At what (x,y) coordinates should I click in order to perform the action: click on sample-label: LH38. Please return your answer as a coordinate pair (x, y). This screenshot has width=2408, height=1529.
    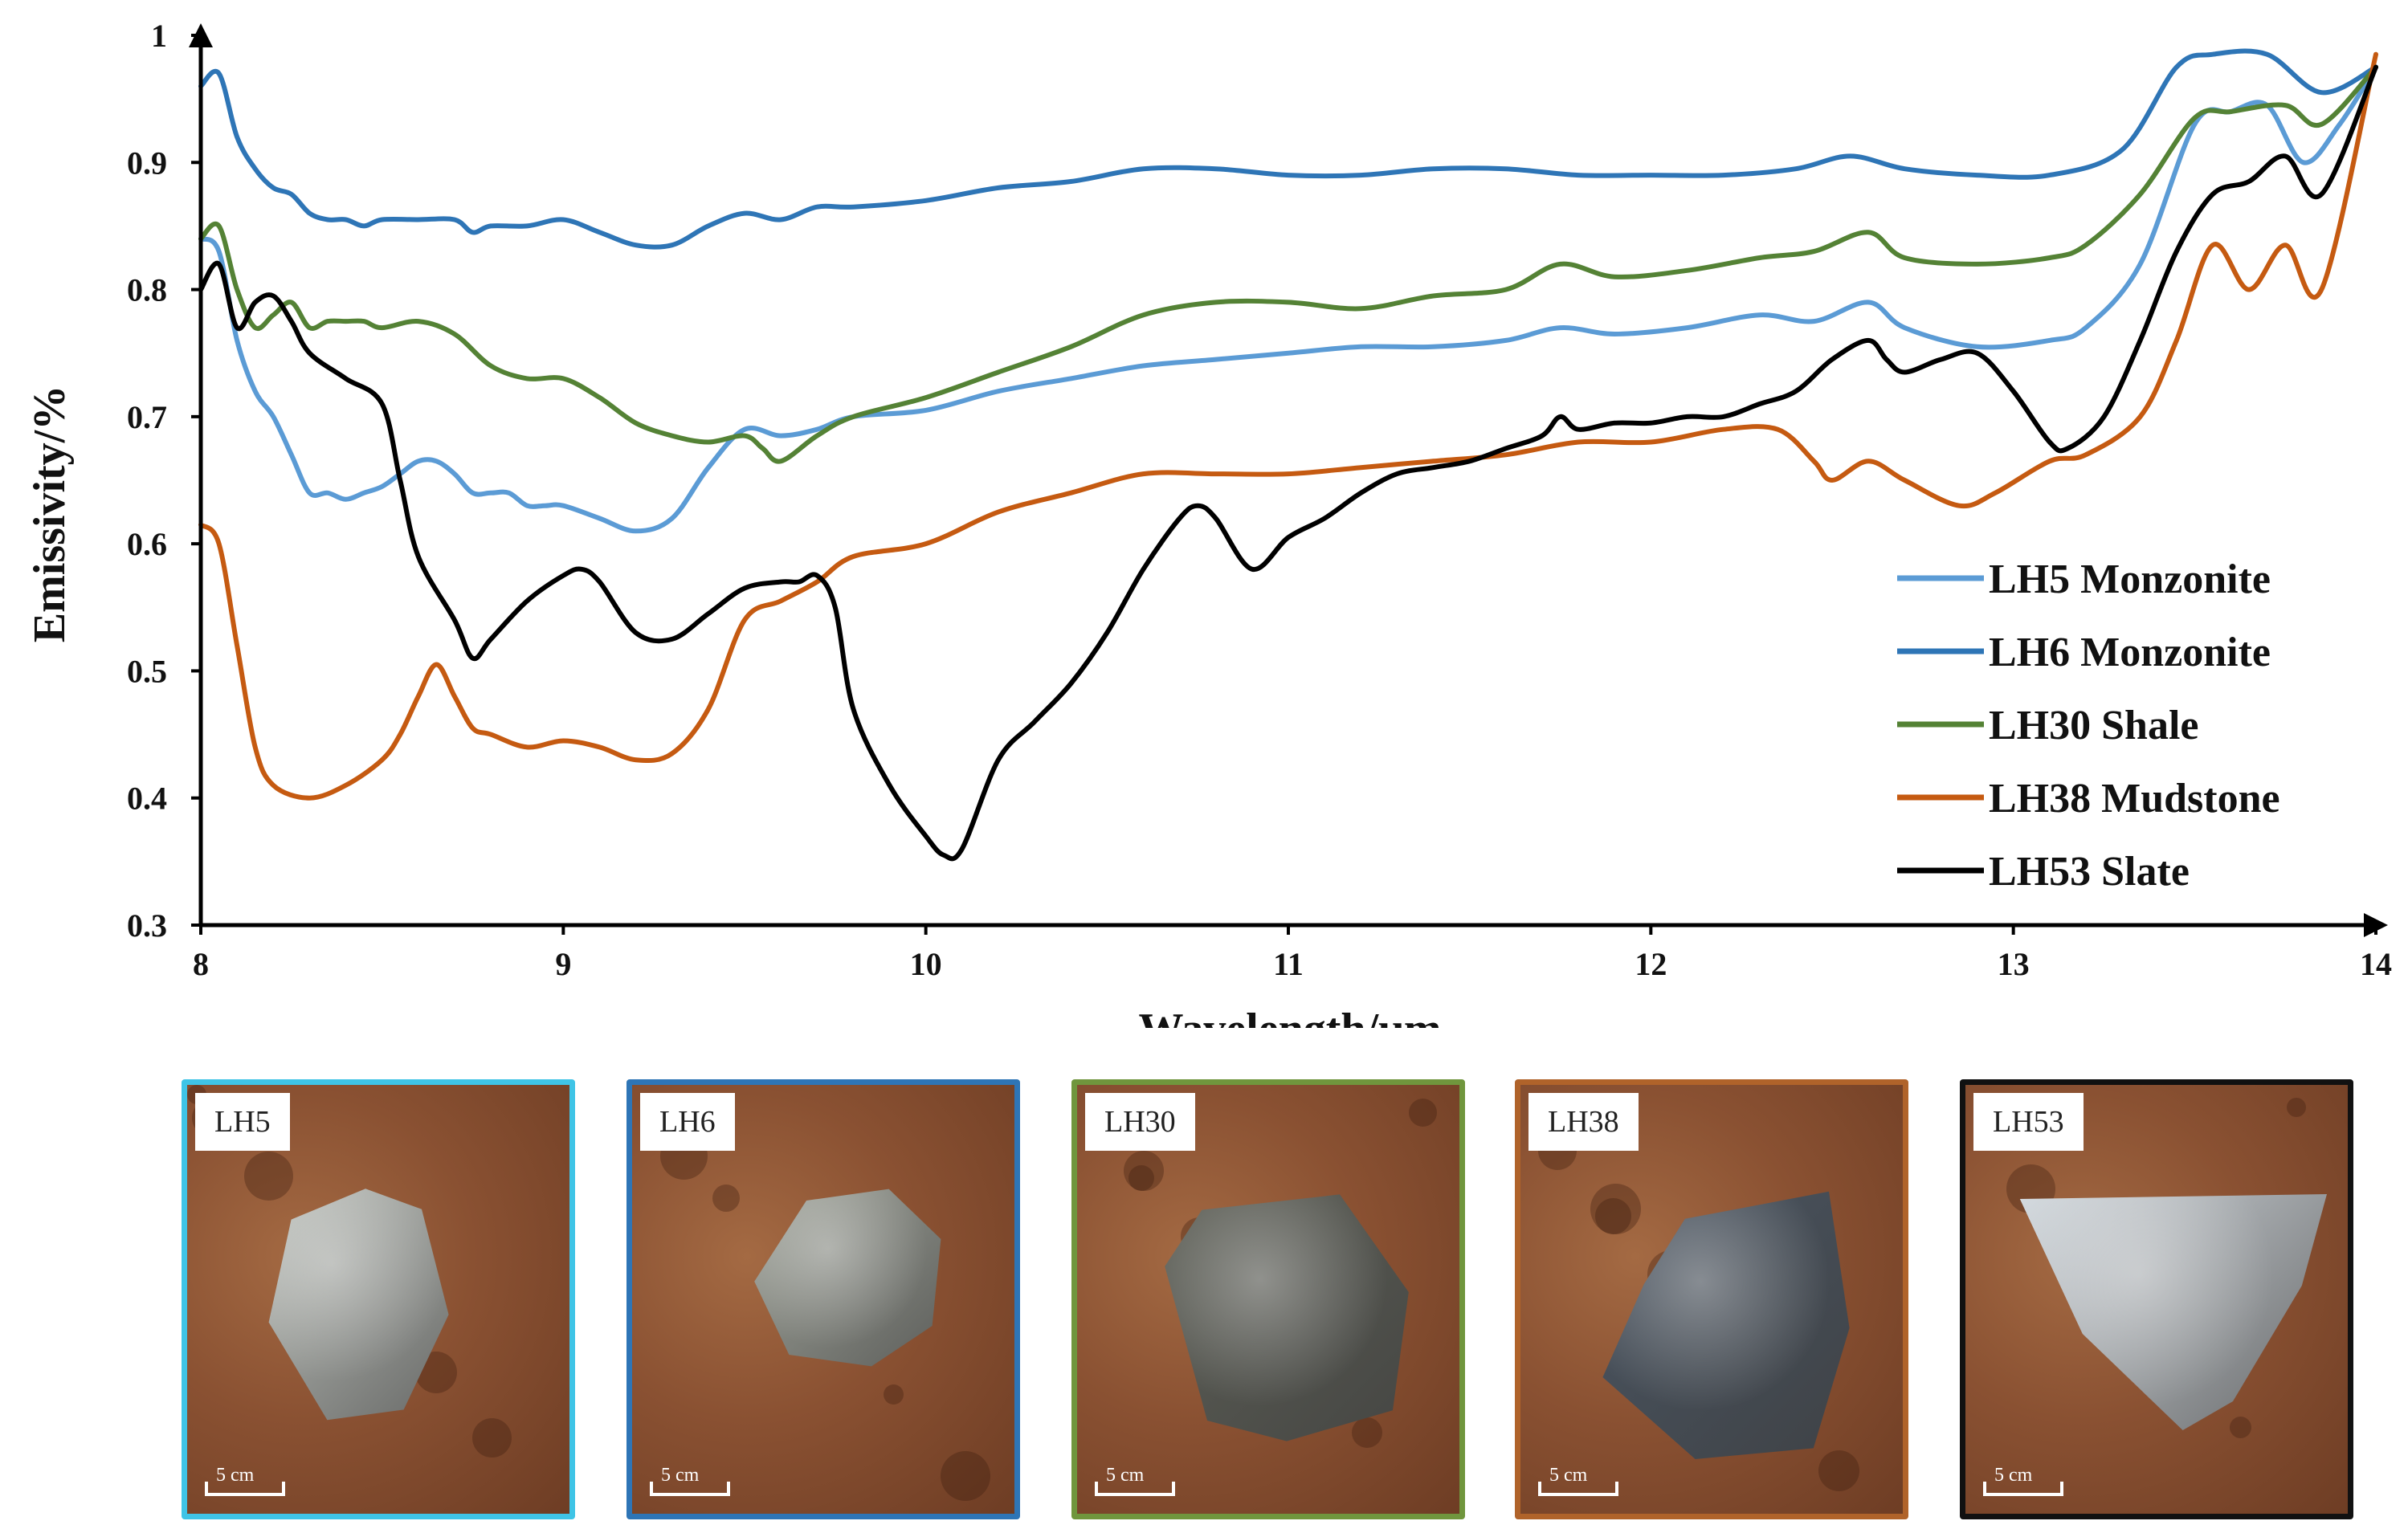
    Looking at the image, I should click on (1584, 1122).